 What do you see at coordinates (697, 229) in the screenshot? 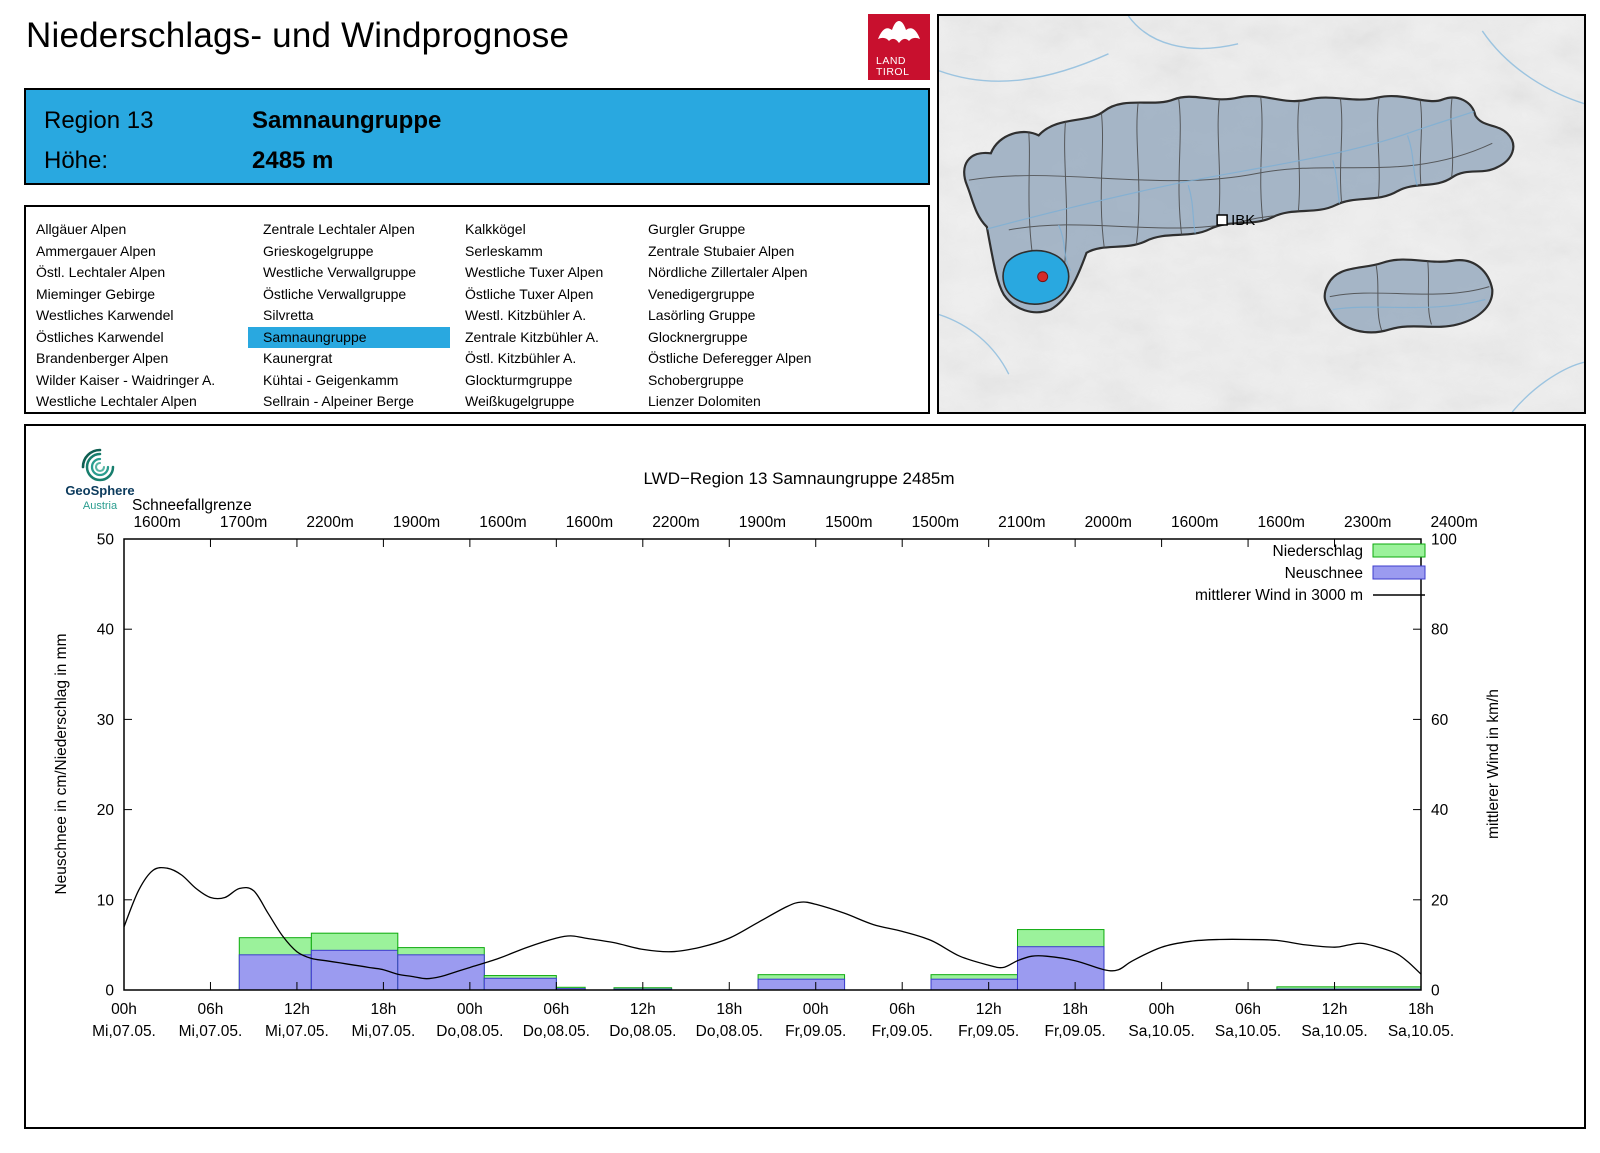
I see `region-list-item: Gurgler Gruppe` at bounding box center [697, 229].